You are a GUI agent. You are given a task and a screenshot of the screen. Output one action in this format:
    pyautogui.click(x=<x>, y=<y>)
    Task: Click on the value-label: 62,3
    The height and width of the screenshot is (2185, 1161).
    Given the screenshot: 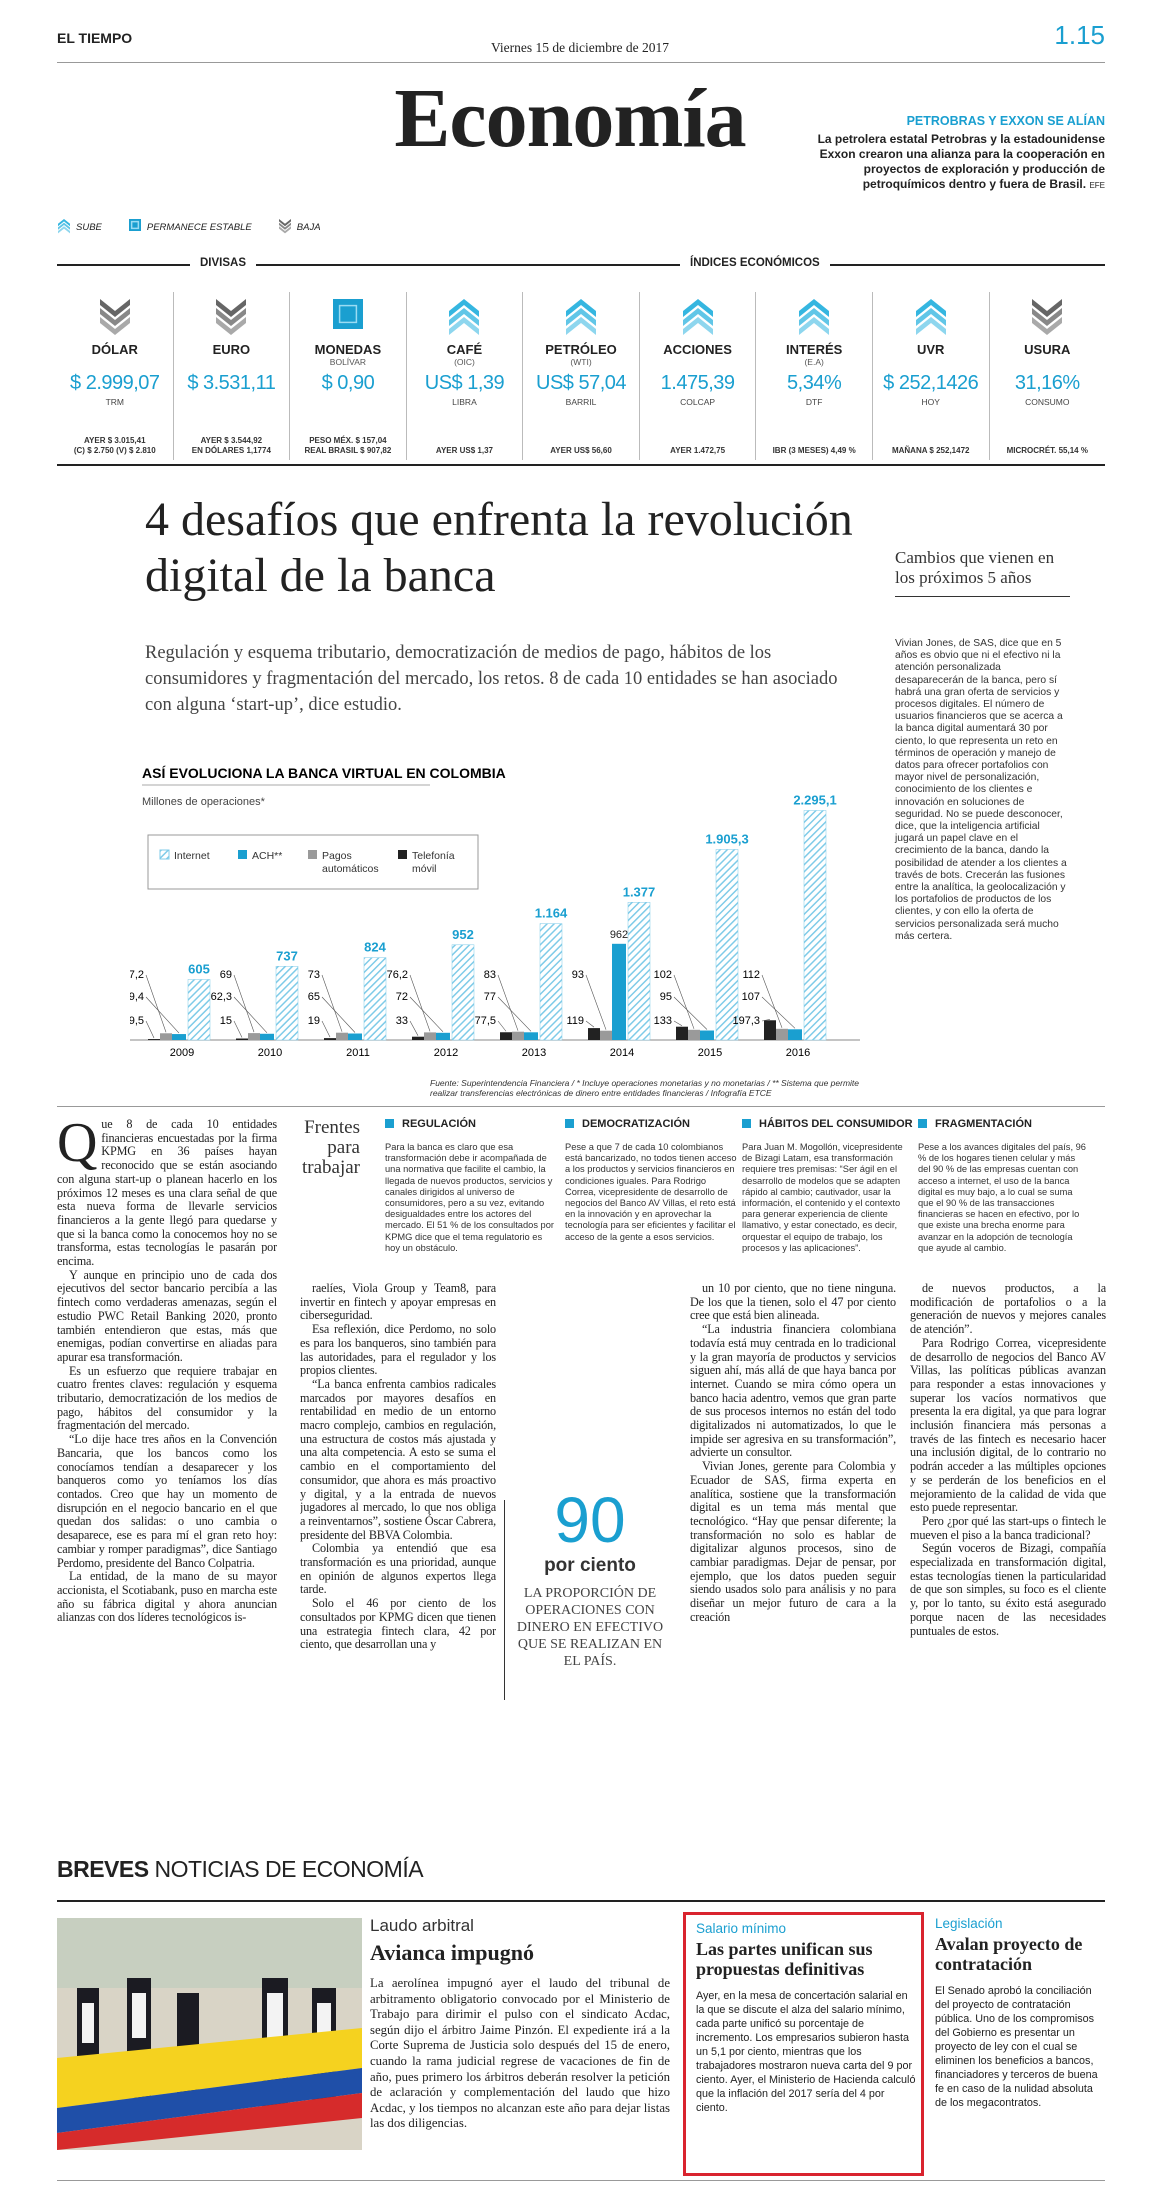 What is the action you would take?
    pyautogui.click(x=221, y=997)
    